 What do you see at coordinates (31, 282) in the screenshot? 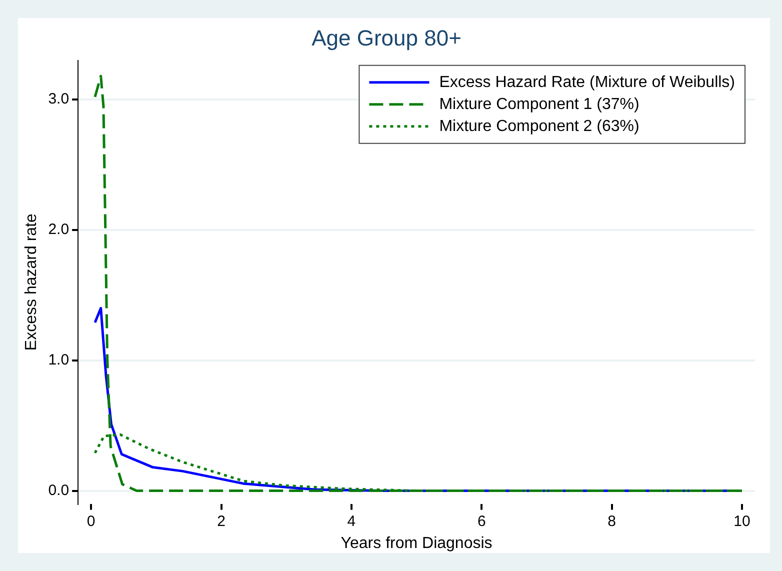
I see `y-axis-title: Excess hazard rate` at bounding box center [31, 282].